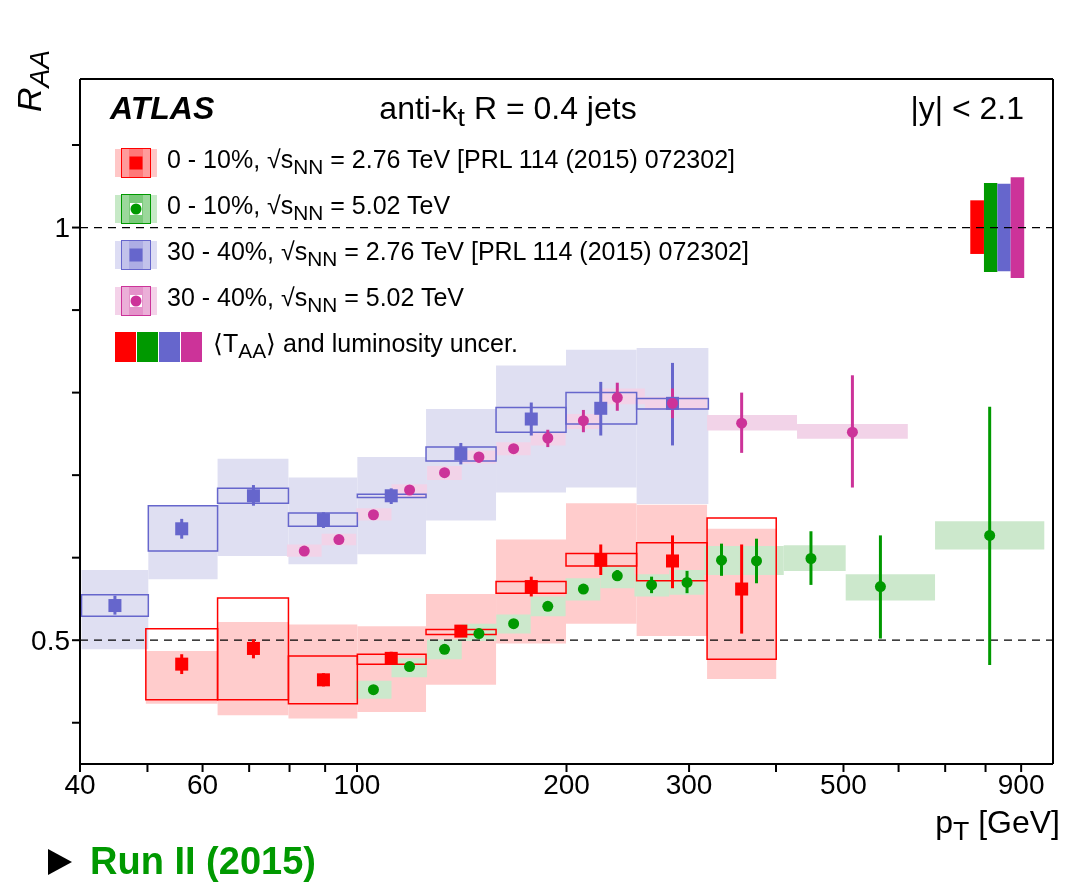  Describe the element at coordinates (689, 784) in the screenshot. I see `x-tick-label: 300` at that location.